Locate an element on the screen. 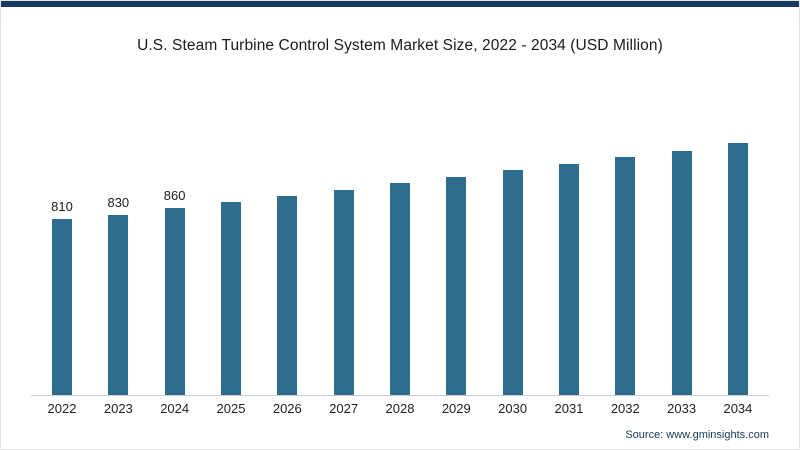 Image resolution: width=800 pixels, height=450 pixels. bar-value-label: 860 is located at coordinates (174, 195).